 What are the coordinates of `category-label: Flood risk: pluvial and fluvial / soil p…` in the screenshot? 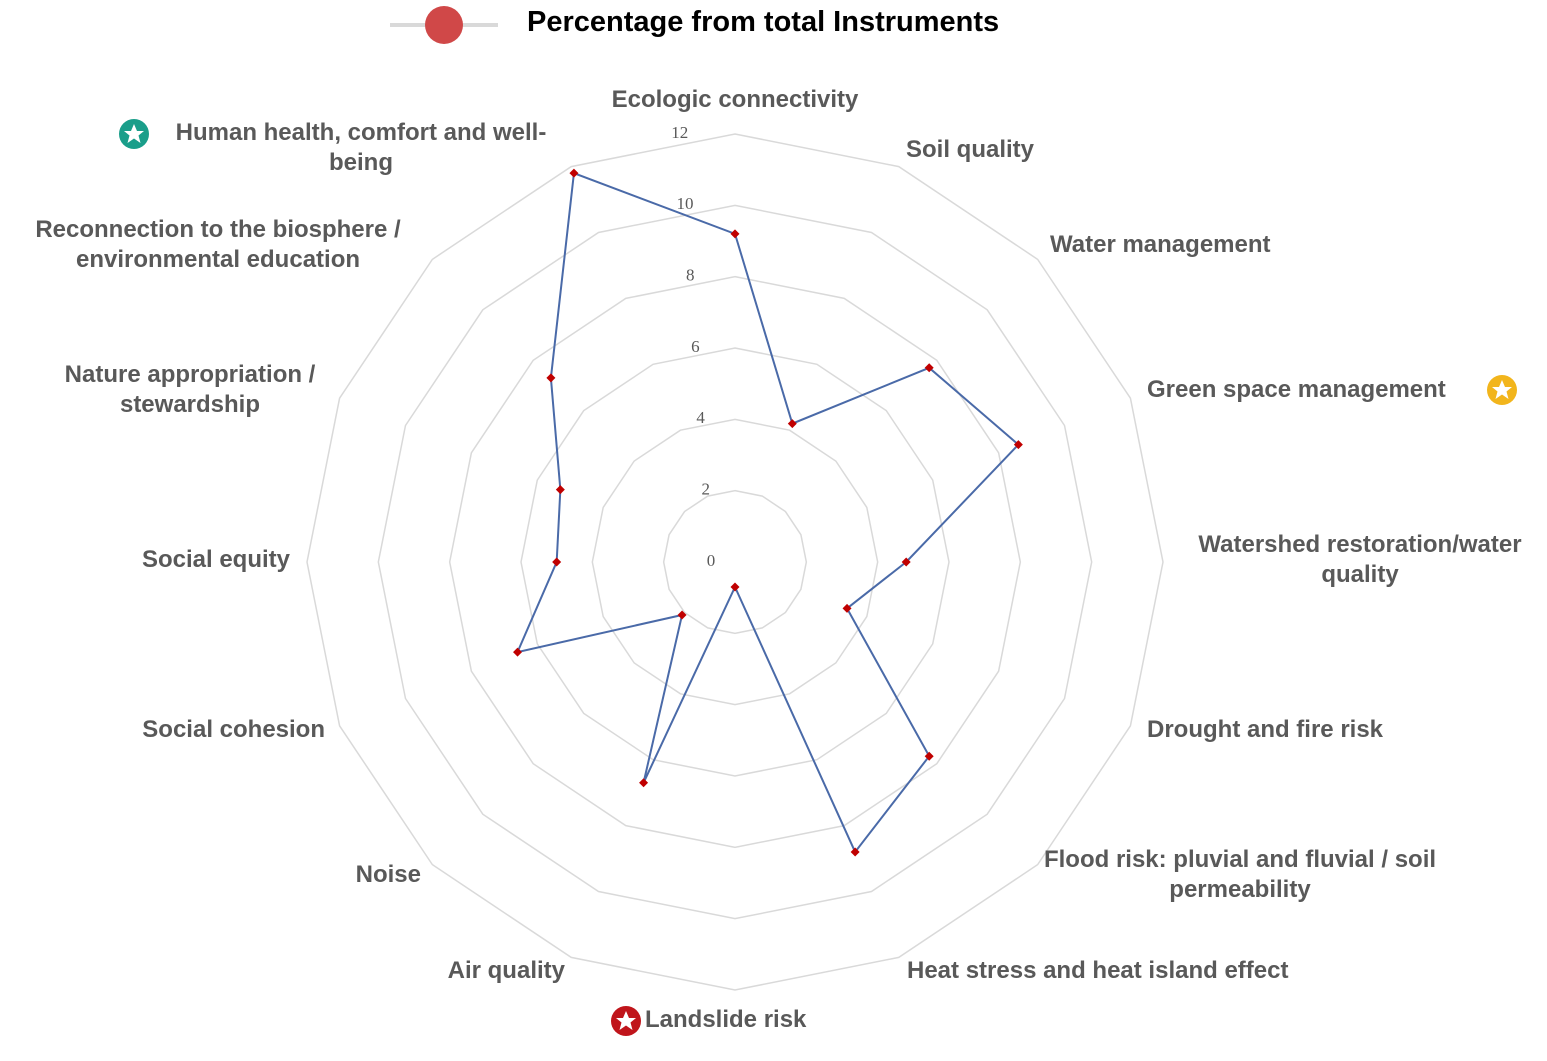 It's located at (1240, 874).